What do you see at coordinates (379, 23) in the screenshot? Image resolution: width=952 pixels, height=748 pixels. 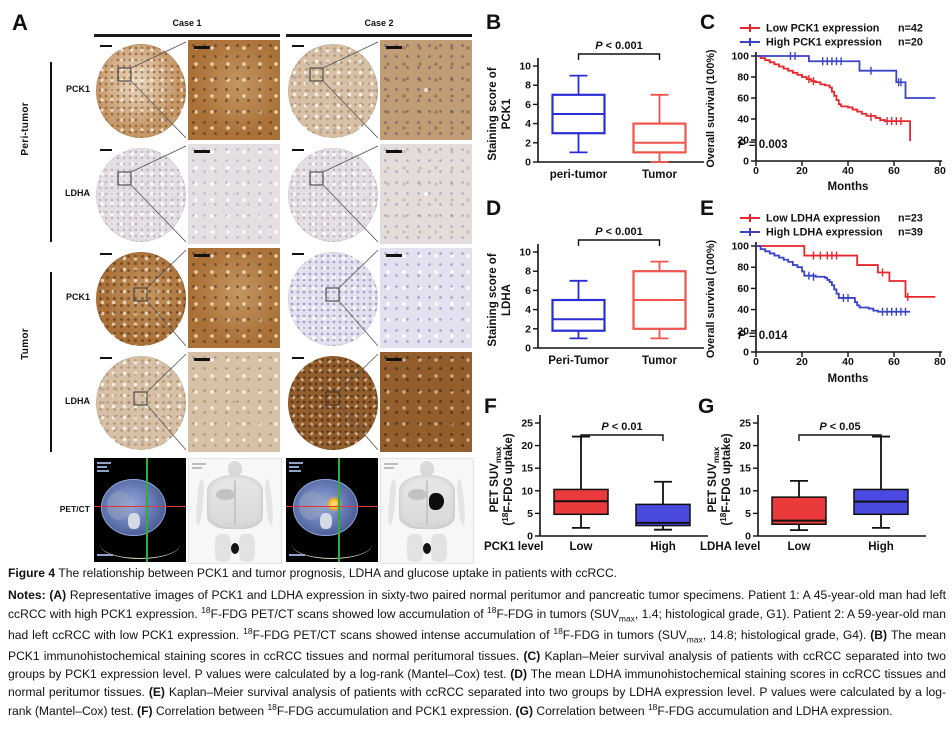 I see `case-2-header: Case 2` at bounding box center [379, 23].